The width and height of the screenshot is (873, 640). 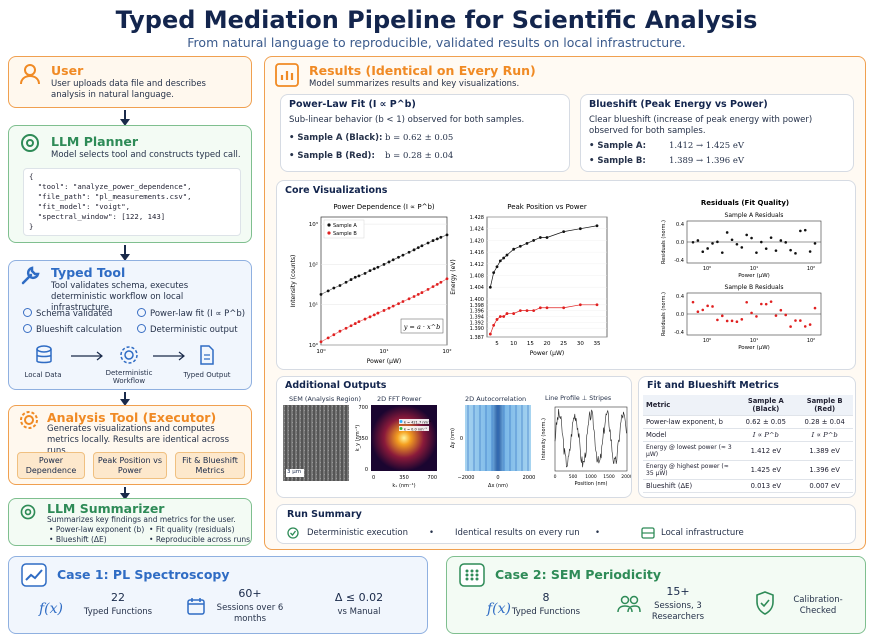 I want to click on fft-k2-label: k = 0.0 nm⁻¹, so click(x=415, y=430).